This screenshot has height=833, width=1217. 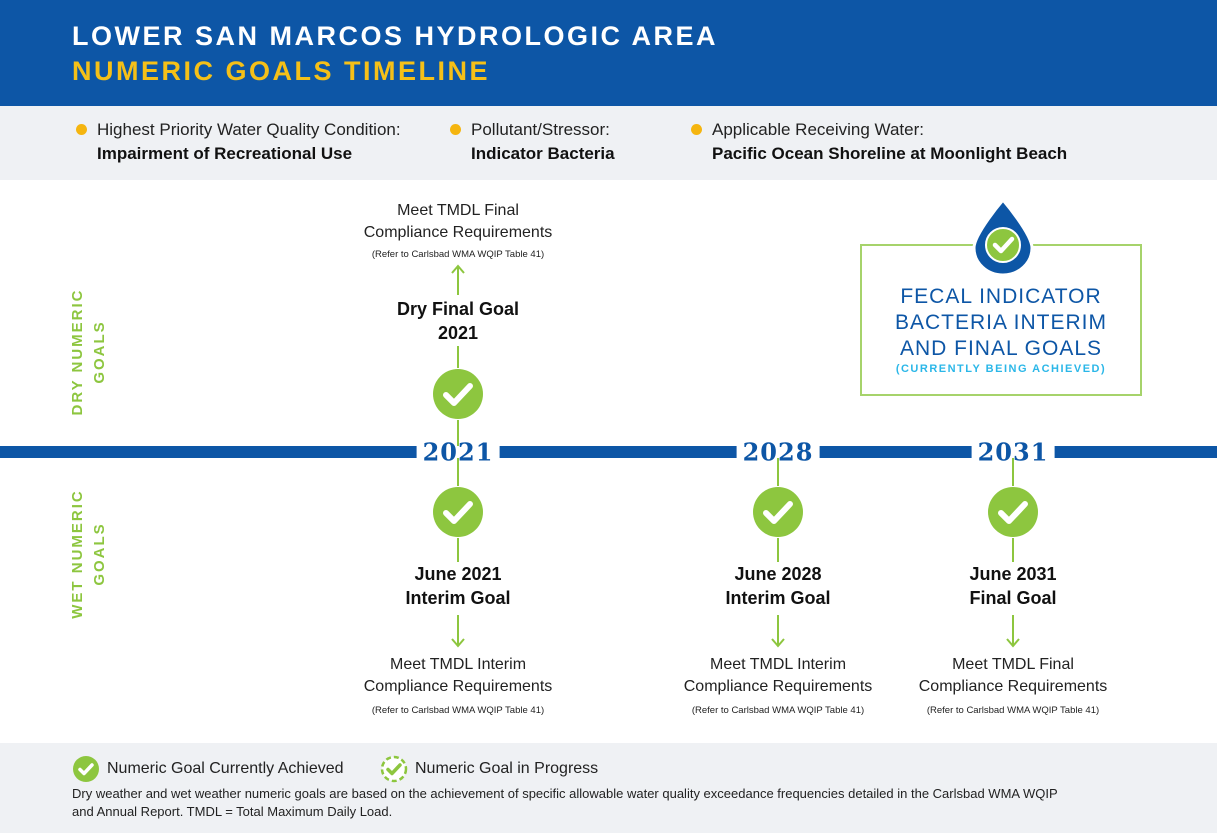 What do you see at coordinates (778, 710) in the screenshot?
I see `wet-reference-2028: (Refer to Carlsbad WMA WQIP Table 41)` at bounding box center [778, 710].